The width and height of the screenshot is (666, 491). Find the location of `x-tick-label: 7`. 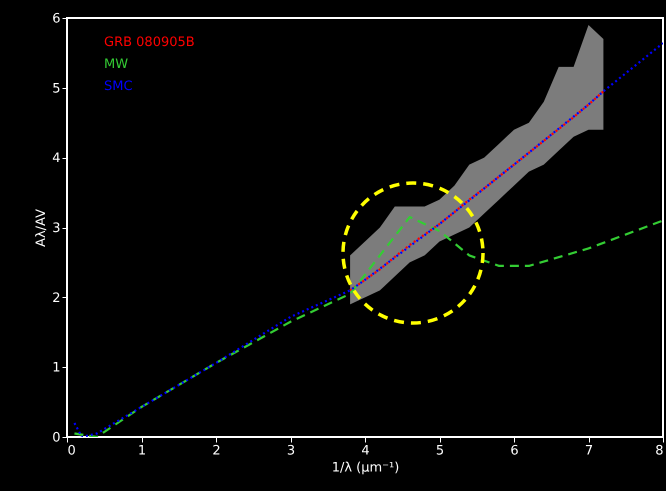

x-tick-label: 7 is located at coordinates (589, 451).